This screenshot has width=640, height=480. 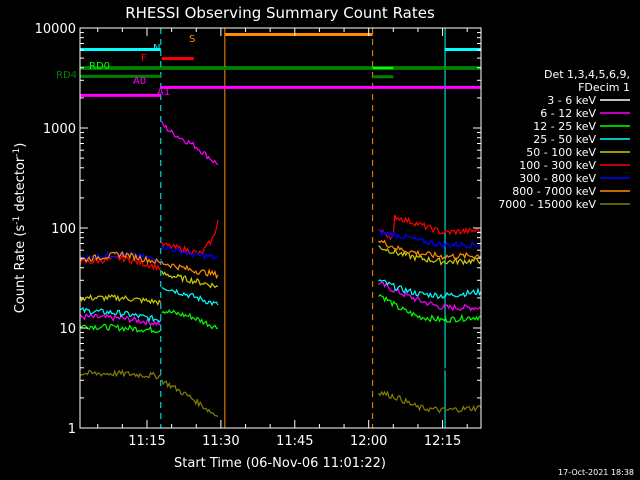 I want to click on x-tick-label: 11:30, so click(x=220, y=441).